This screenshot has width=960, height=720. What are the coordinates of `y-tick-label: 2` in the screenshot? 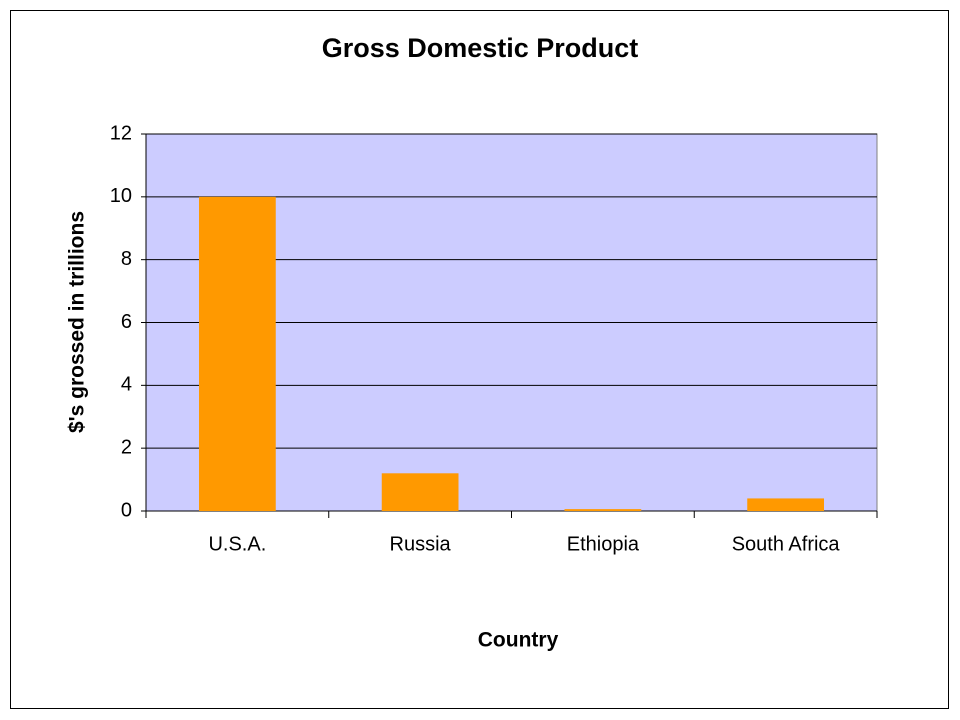 It's located at (126, 447).